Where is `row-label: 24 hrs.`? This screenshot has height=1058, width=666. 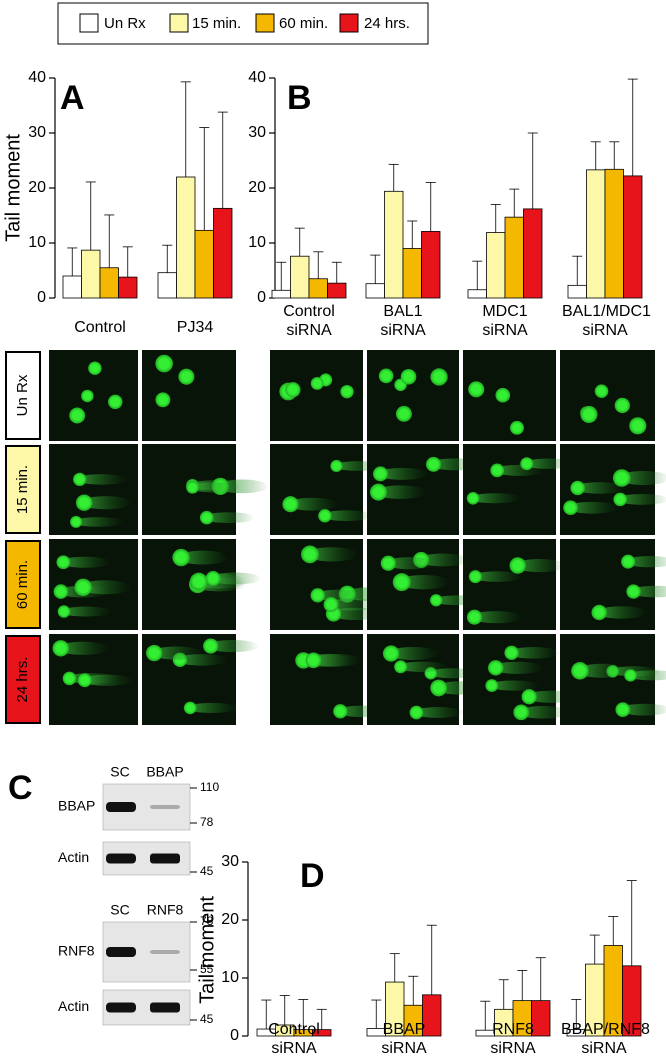
row-label: 24 hrs. is located at coordinates (22, 680).